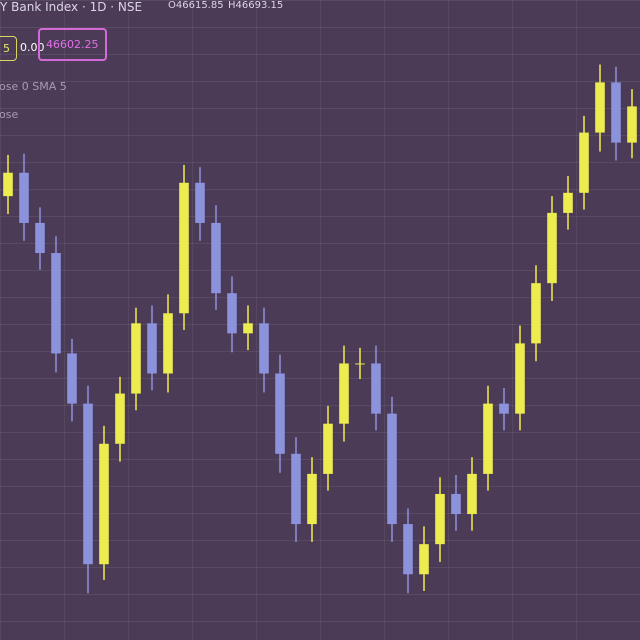 The image size is (640, 640). I want to click on open-price: O46615.85, so click(196, 5).